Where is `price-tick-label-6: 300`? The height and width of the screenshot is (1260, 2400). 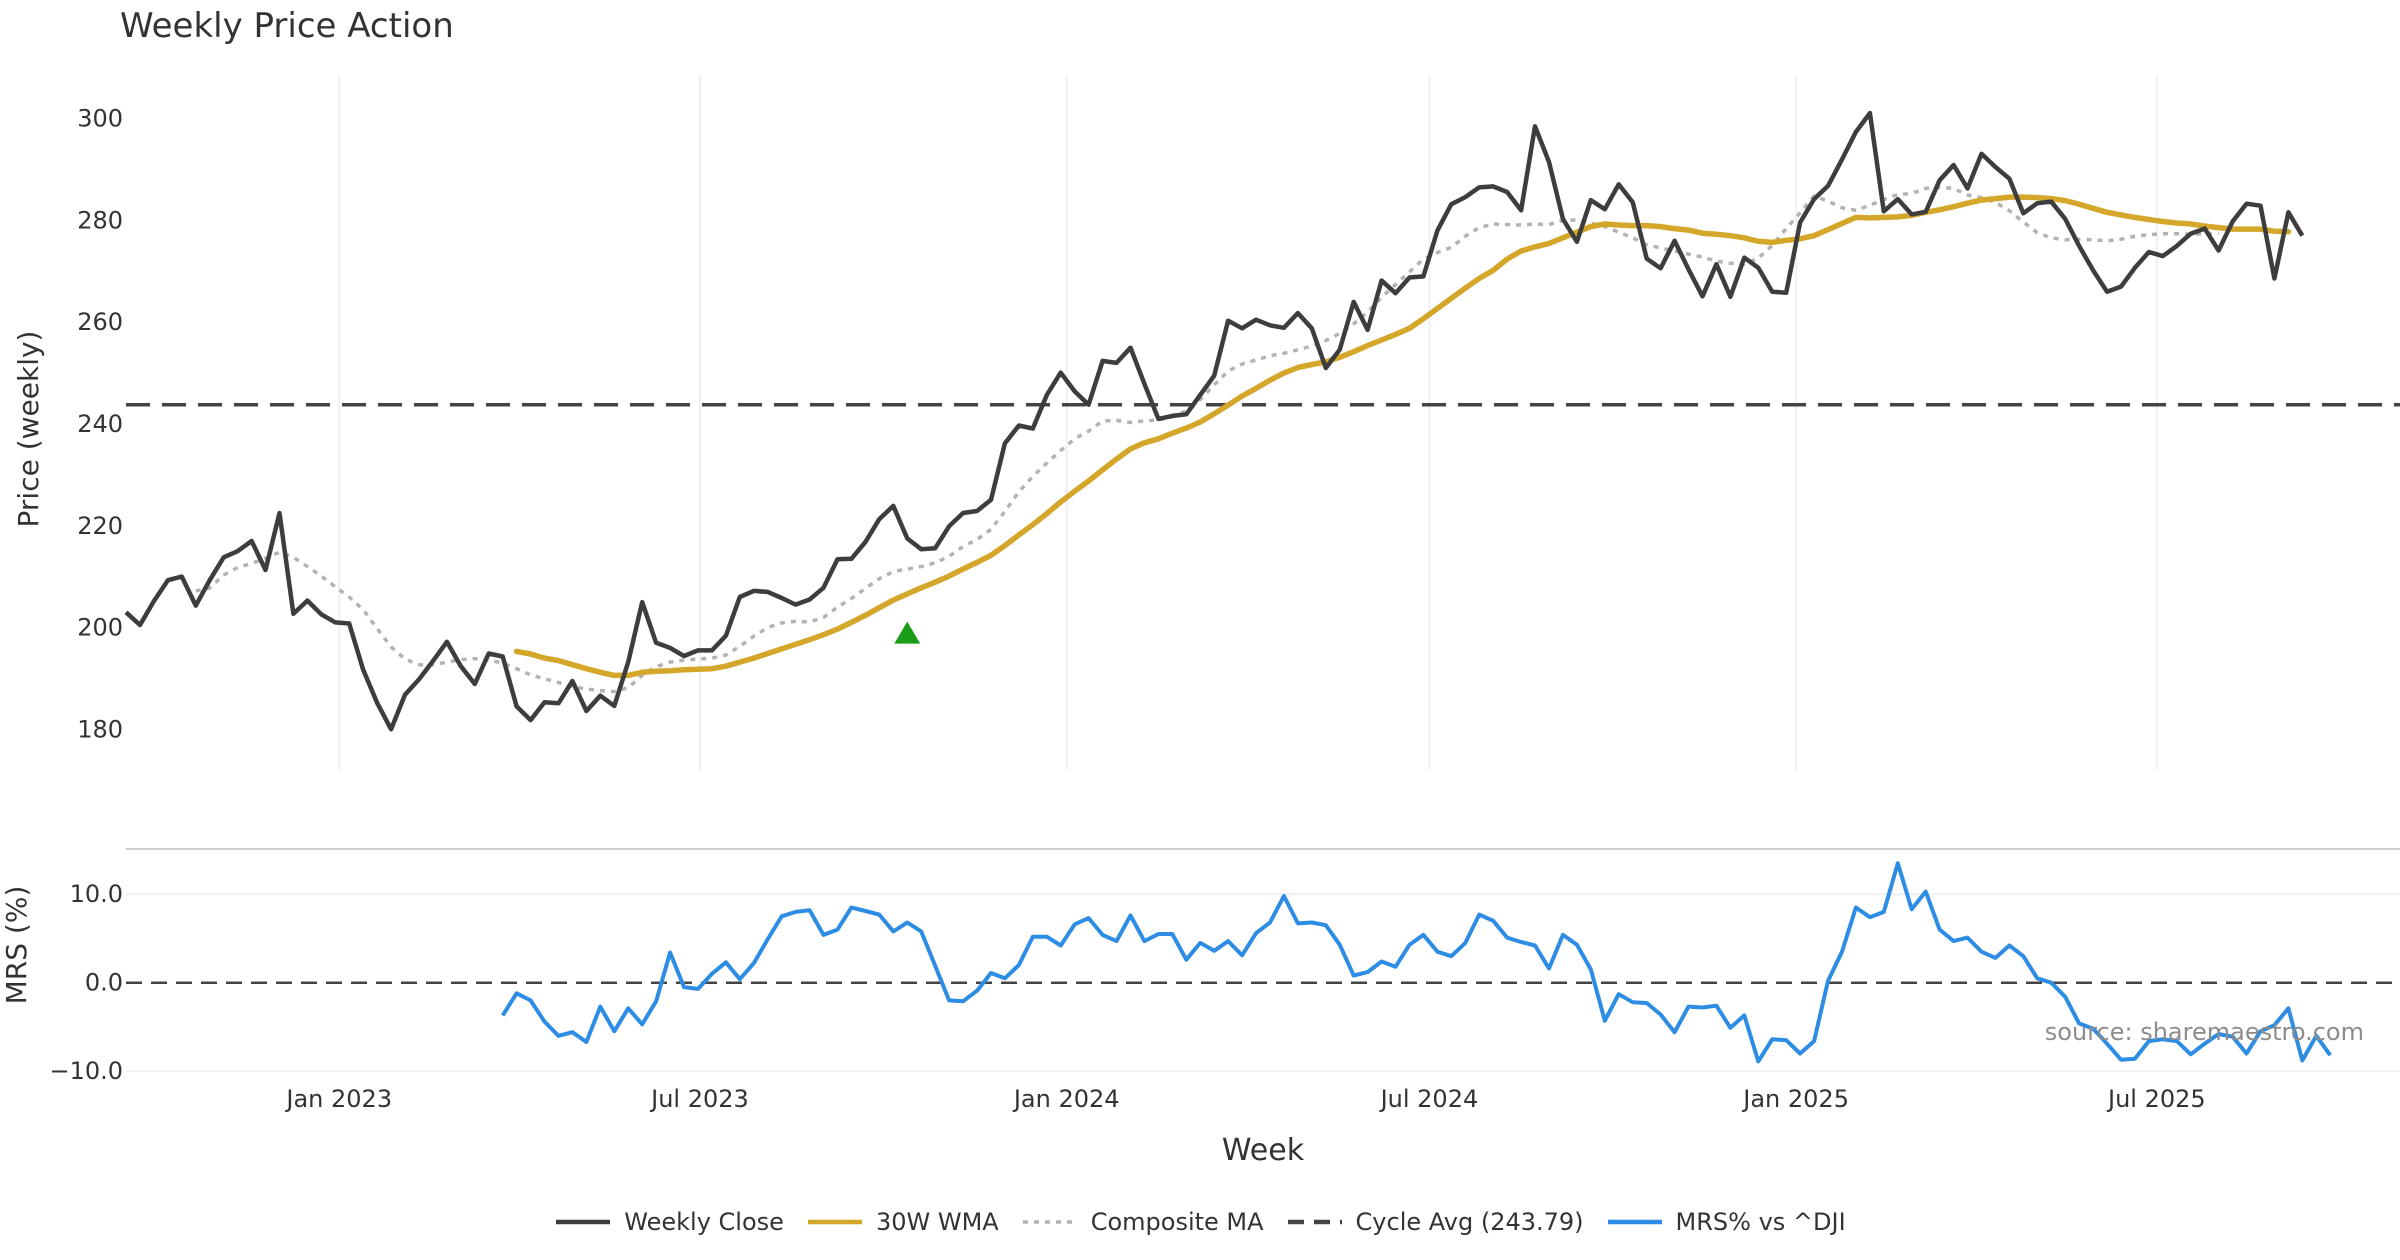 price-tick-label-6: 300 is located at coordinates (100, 119).